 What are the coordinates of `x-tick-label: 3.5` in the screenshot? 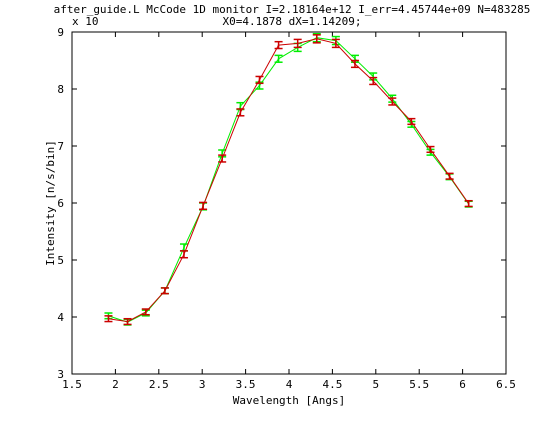 It's located at (246, 384).